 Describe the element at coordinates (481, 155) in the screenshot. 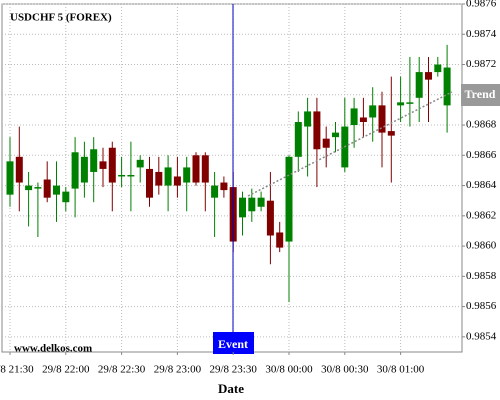

I see `y-tick-label: 0.9866` at that location.